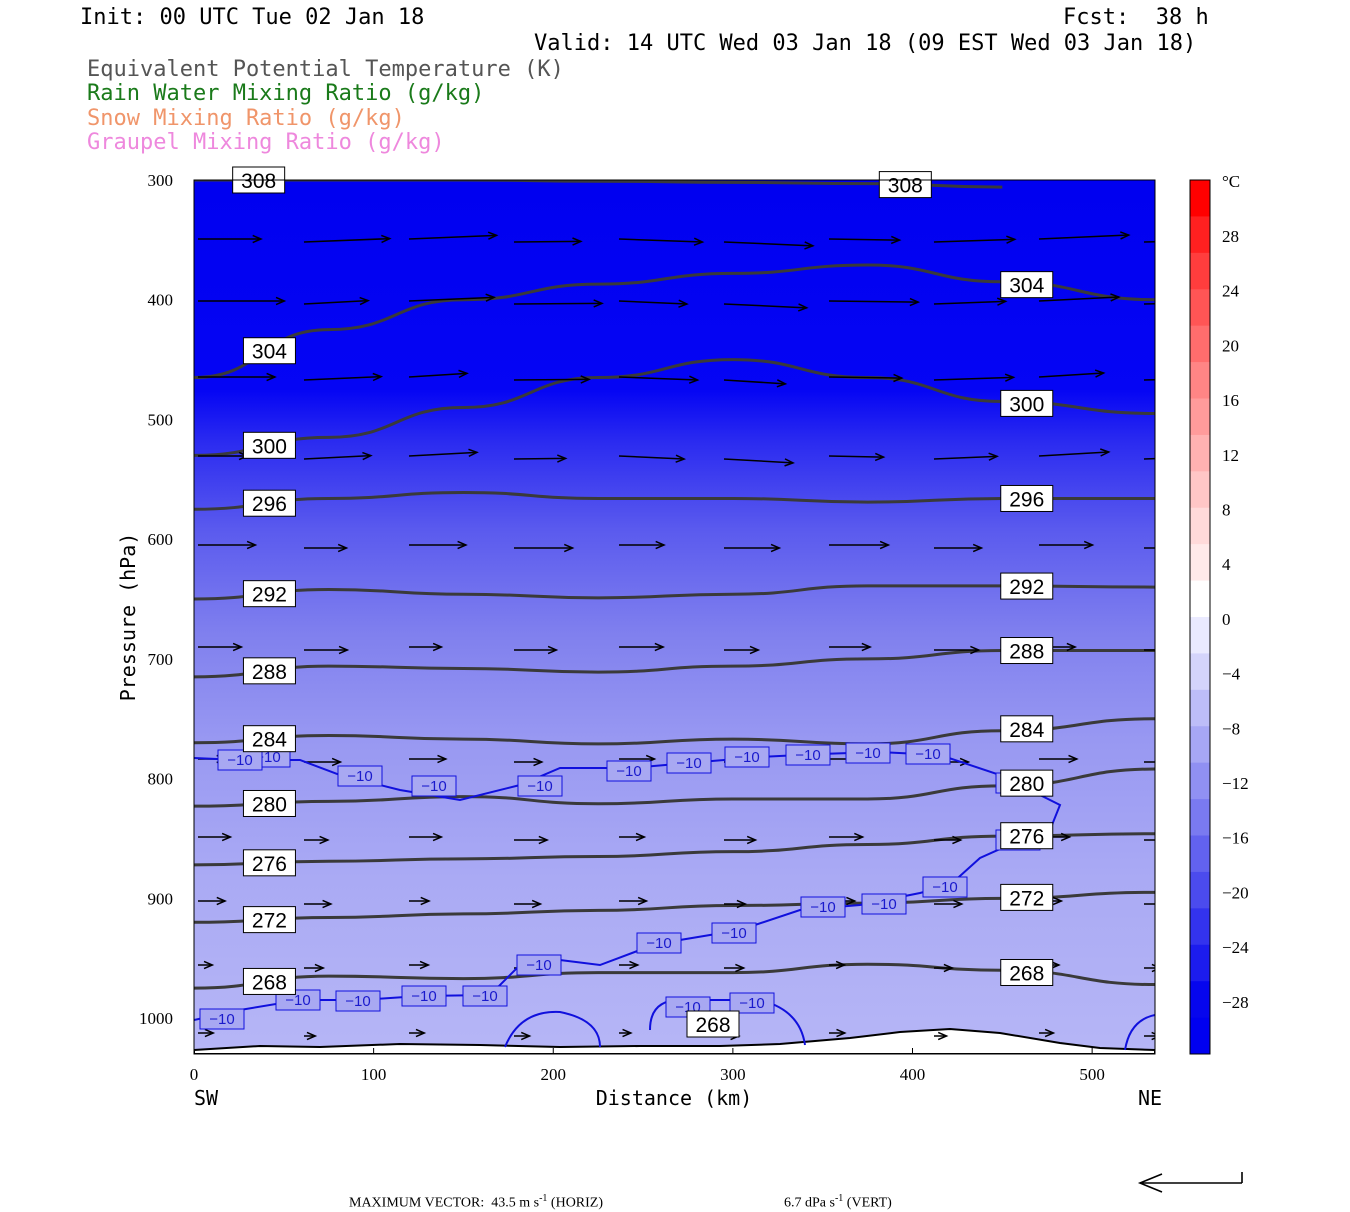 The image size is (1350, 1212). I want to click on contour-label: 296, so click(1026, 499).